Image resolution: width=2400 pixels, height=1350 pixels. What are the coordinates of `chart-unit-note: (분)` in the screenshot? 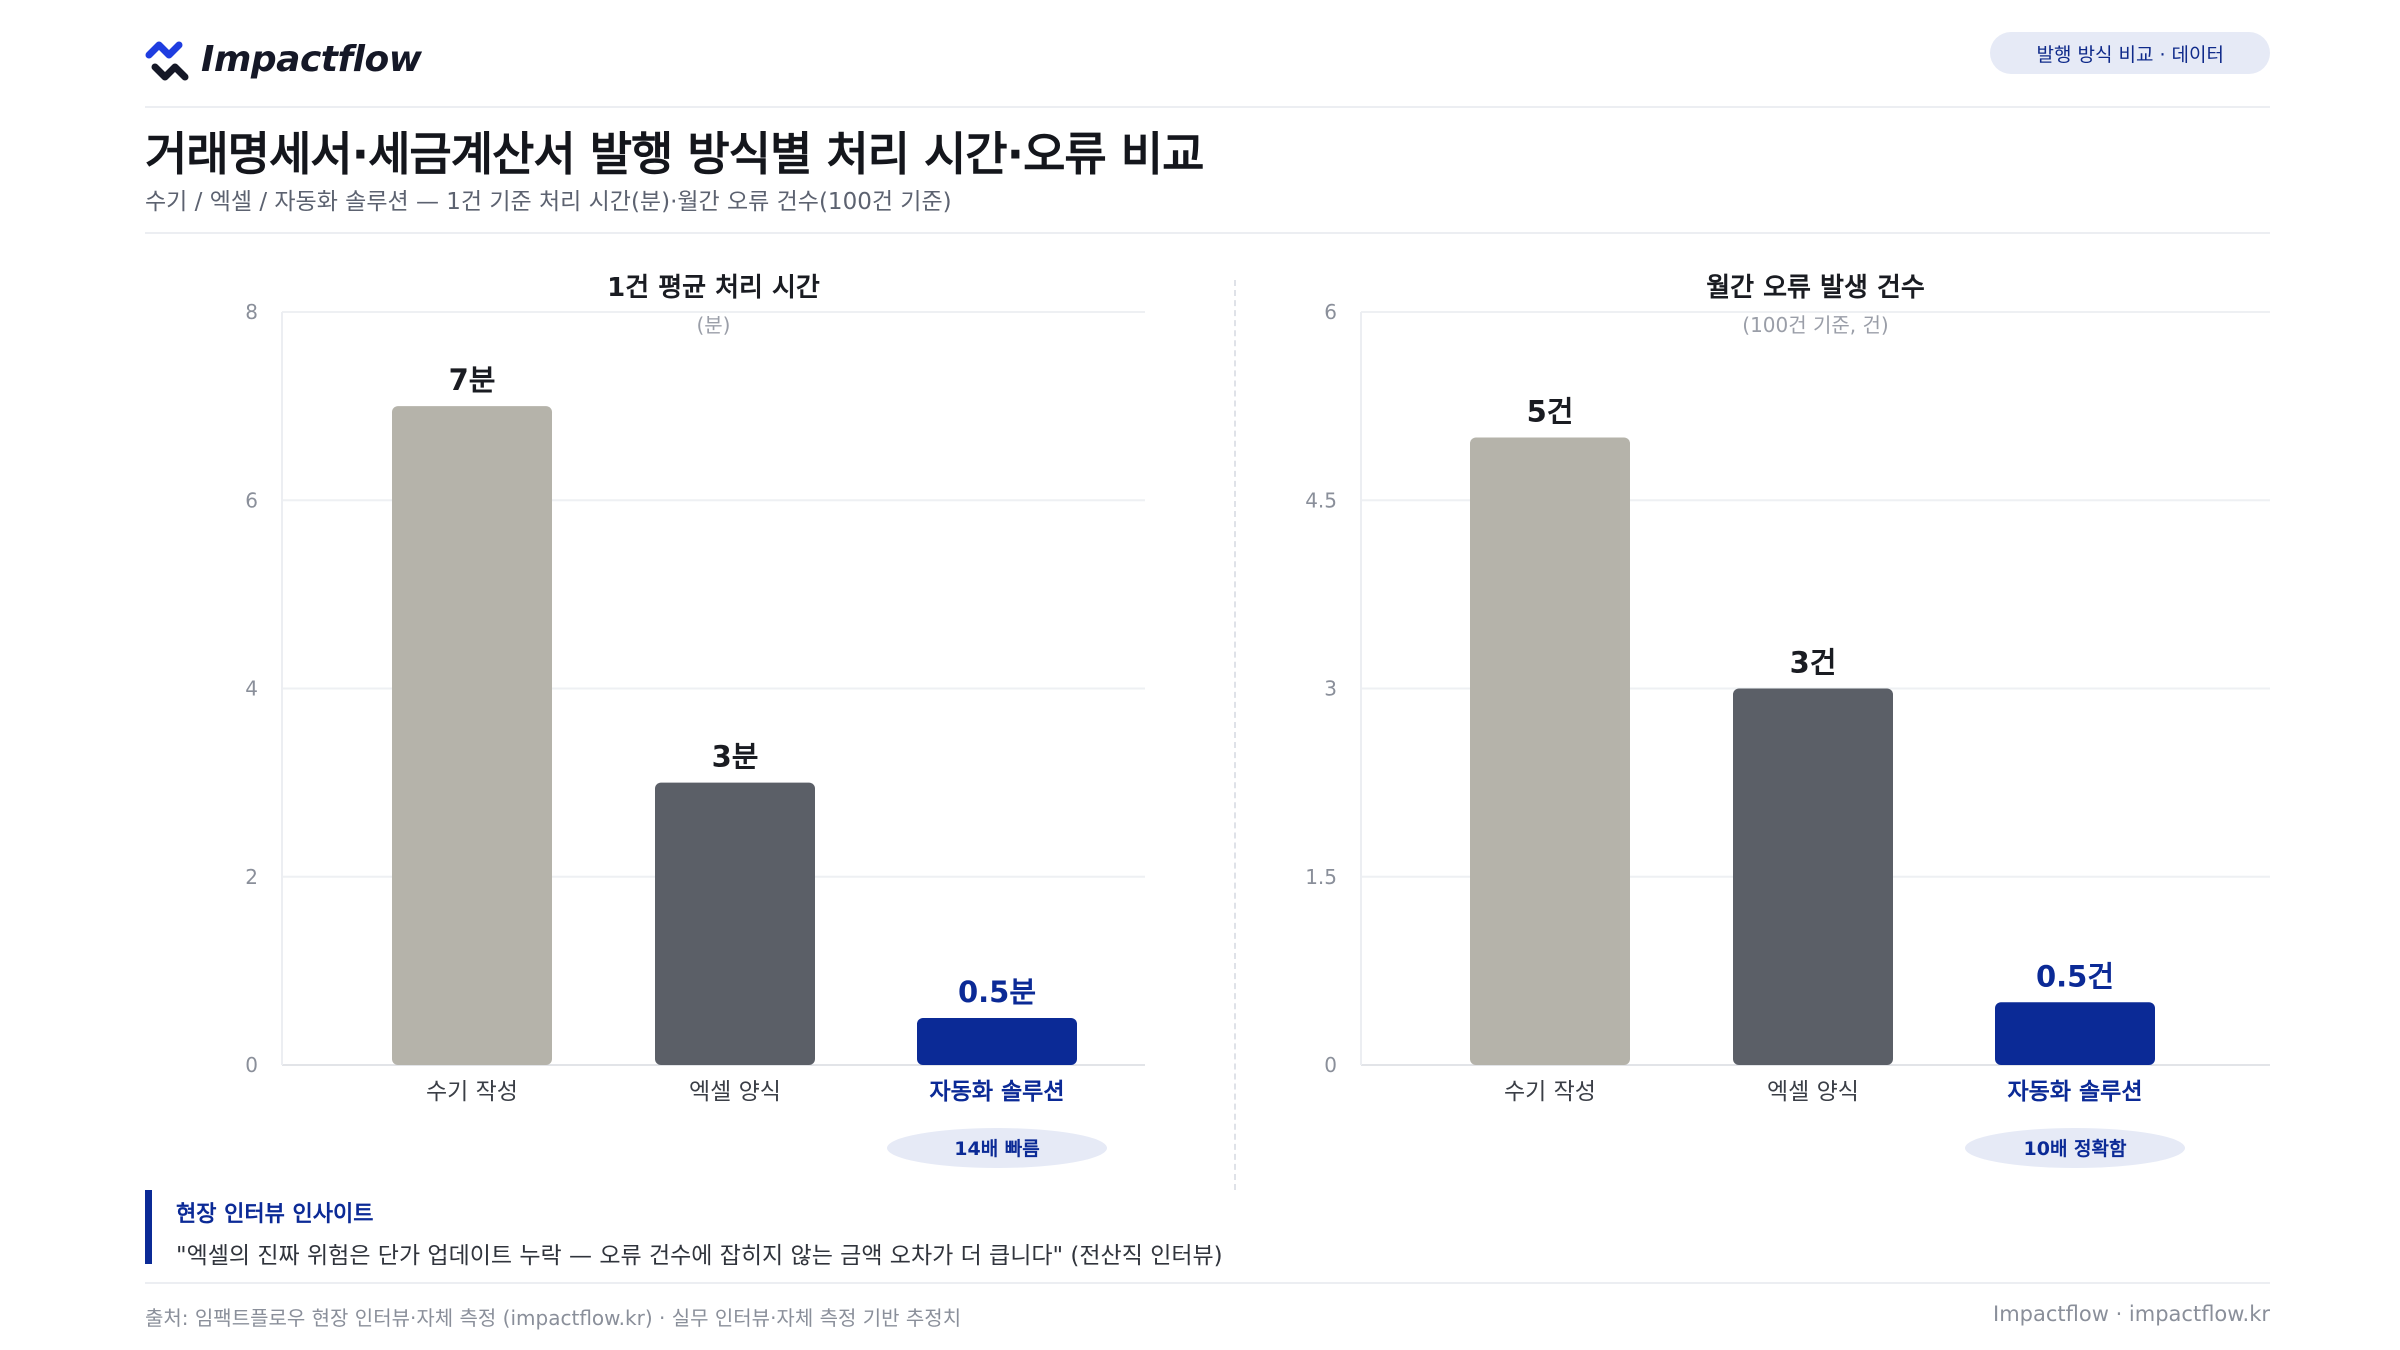 It's located at (713, 325).